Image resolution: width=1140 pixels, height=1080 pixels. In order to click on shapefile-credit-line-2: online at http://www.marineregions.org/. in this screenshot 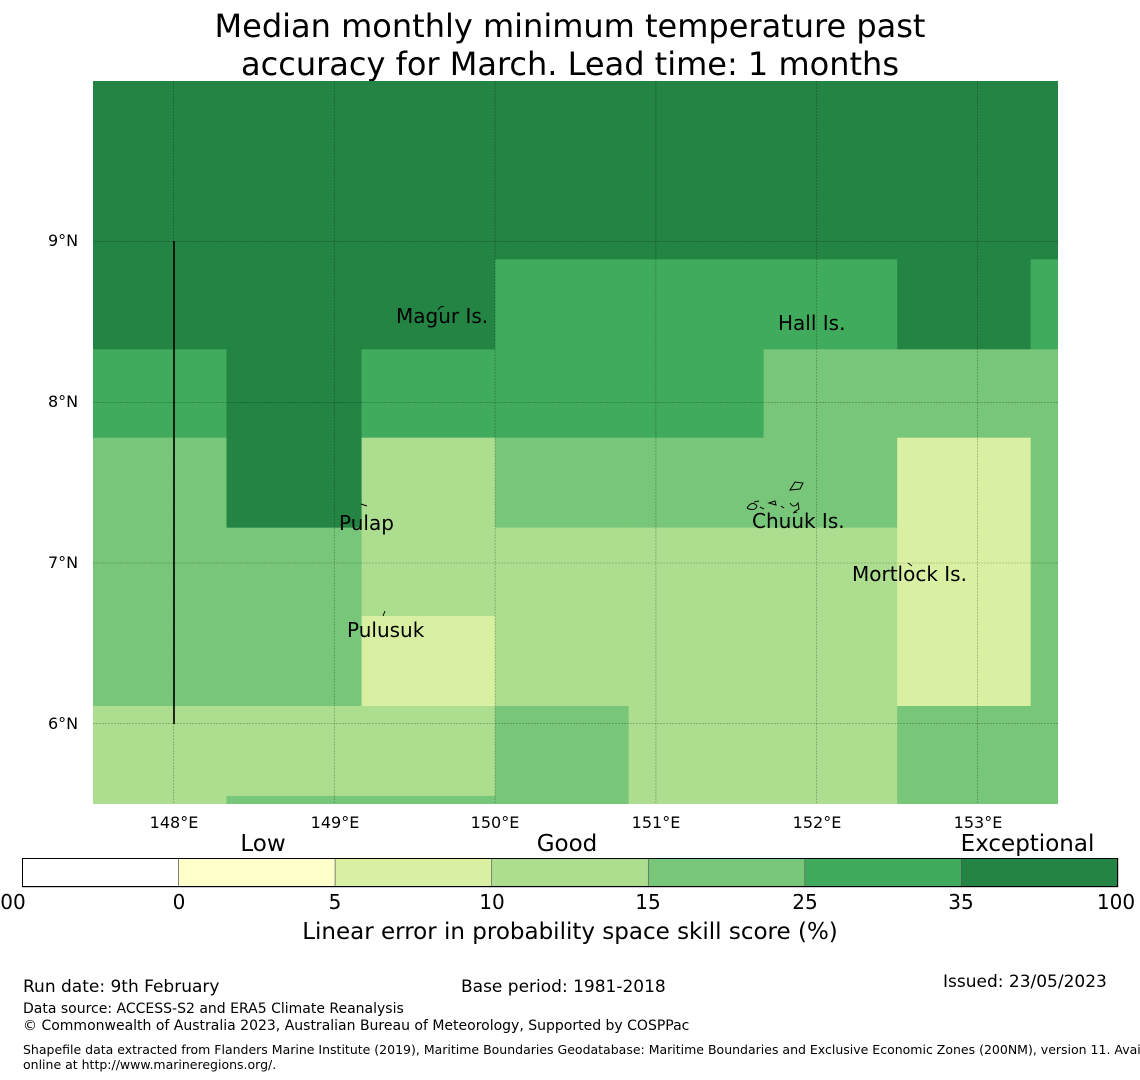, I will do `click(150, 1064)`.